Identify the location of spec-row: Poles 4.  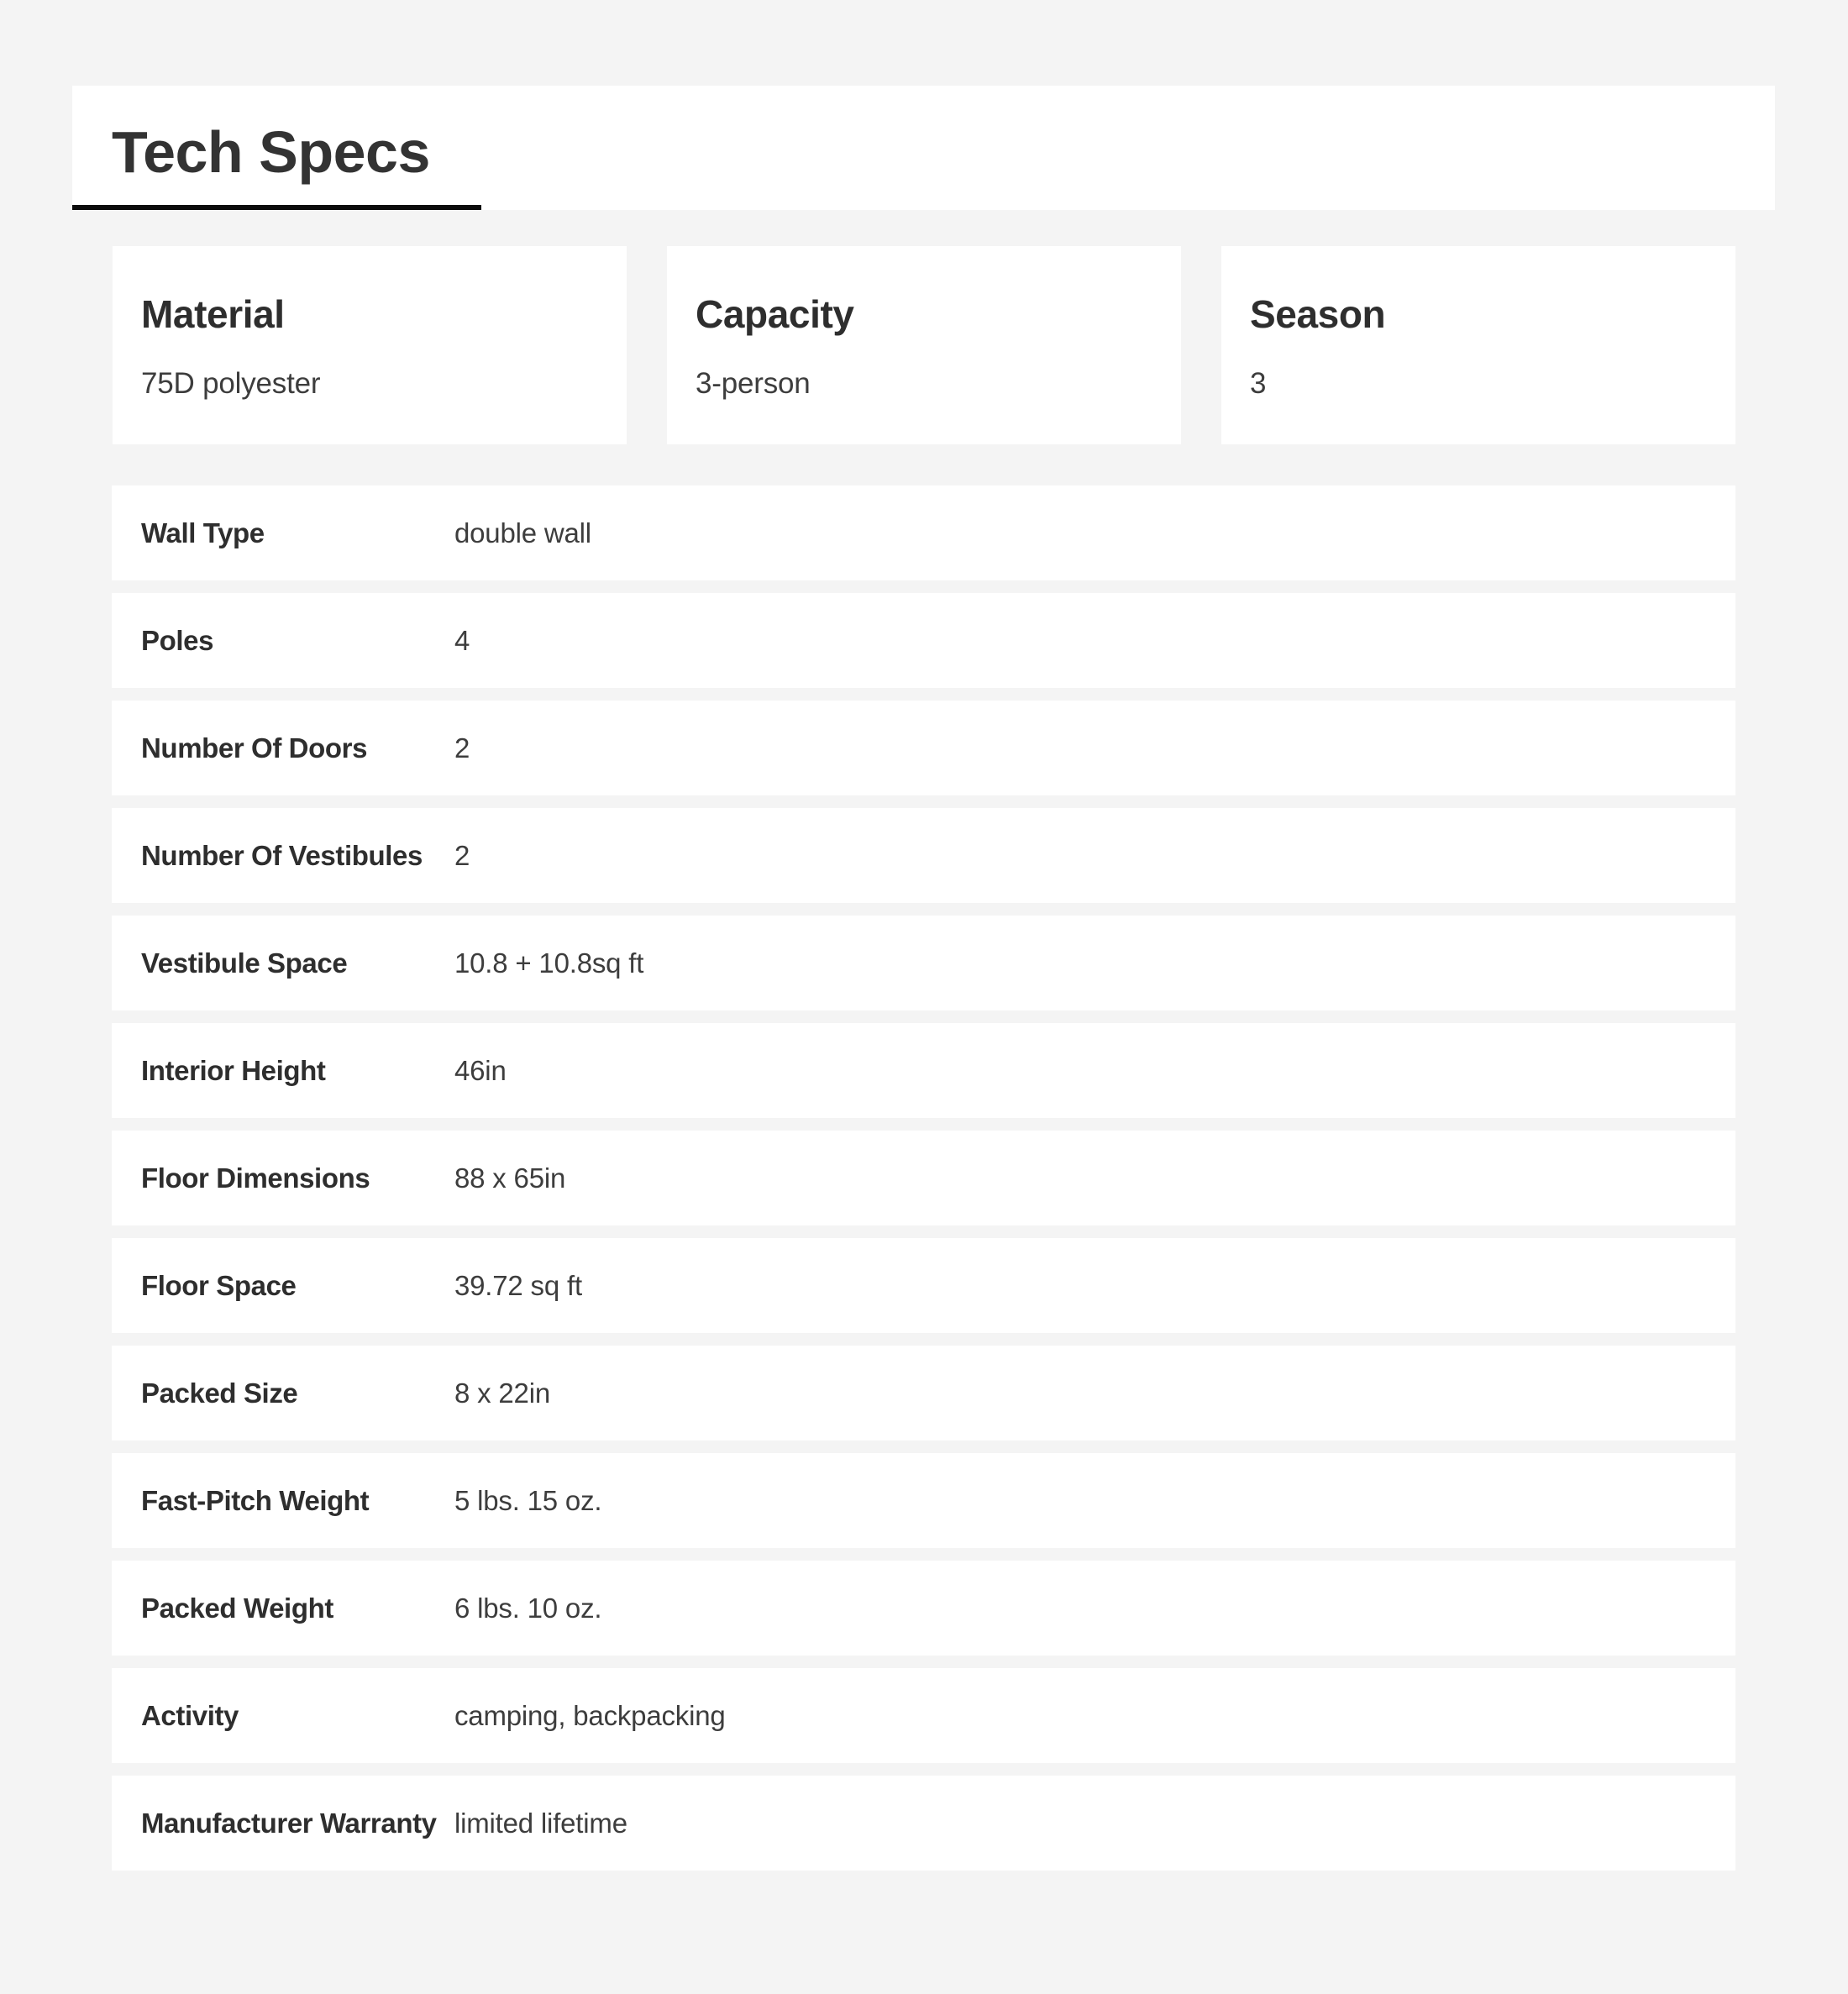
(923, 640).